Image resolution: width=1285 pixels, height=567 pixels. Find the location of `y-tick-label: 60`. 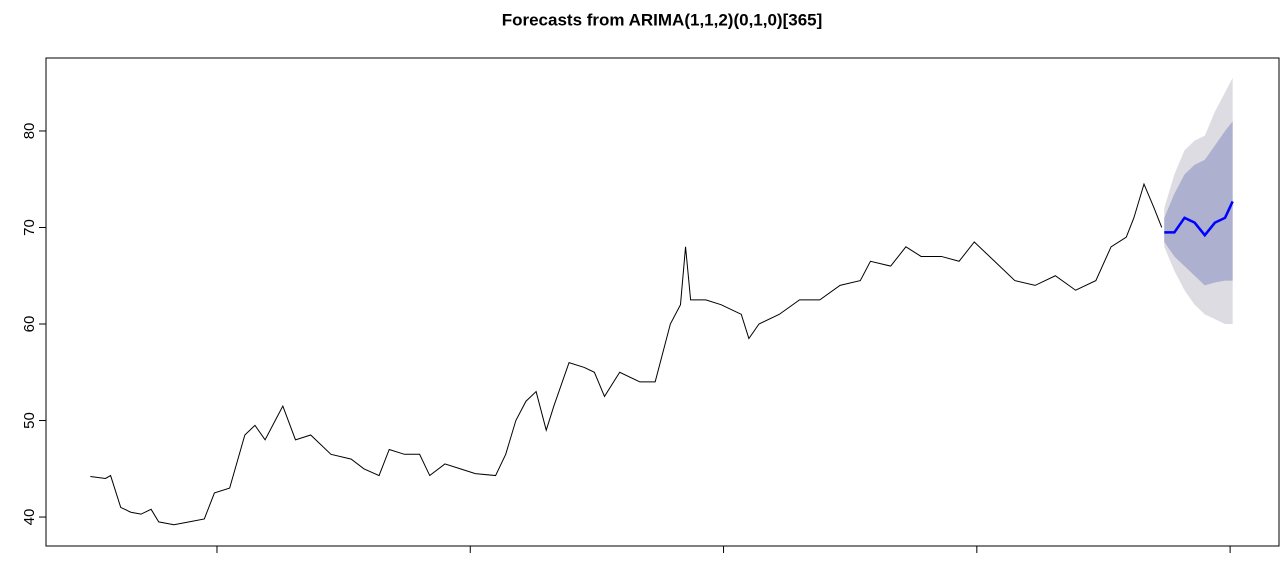

y-tick-label: 60 is located at coordinates (29, 324).